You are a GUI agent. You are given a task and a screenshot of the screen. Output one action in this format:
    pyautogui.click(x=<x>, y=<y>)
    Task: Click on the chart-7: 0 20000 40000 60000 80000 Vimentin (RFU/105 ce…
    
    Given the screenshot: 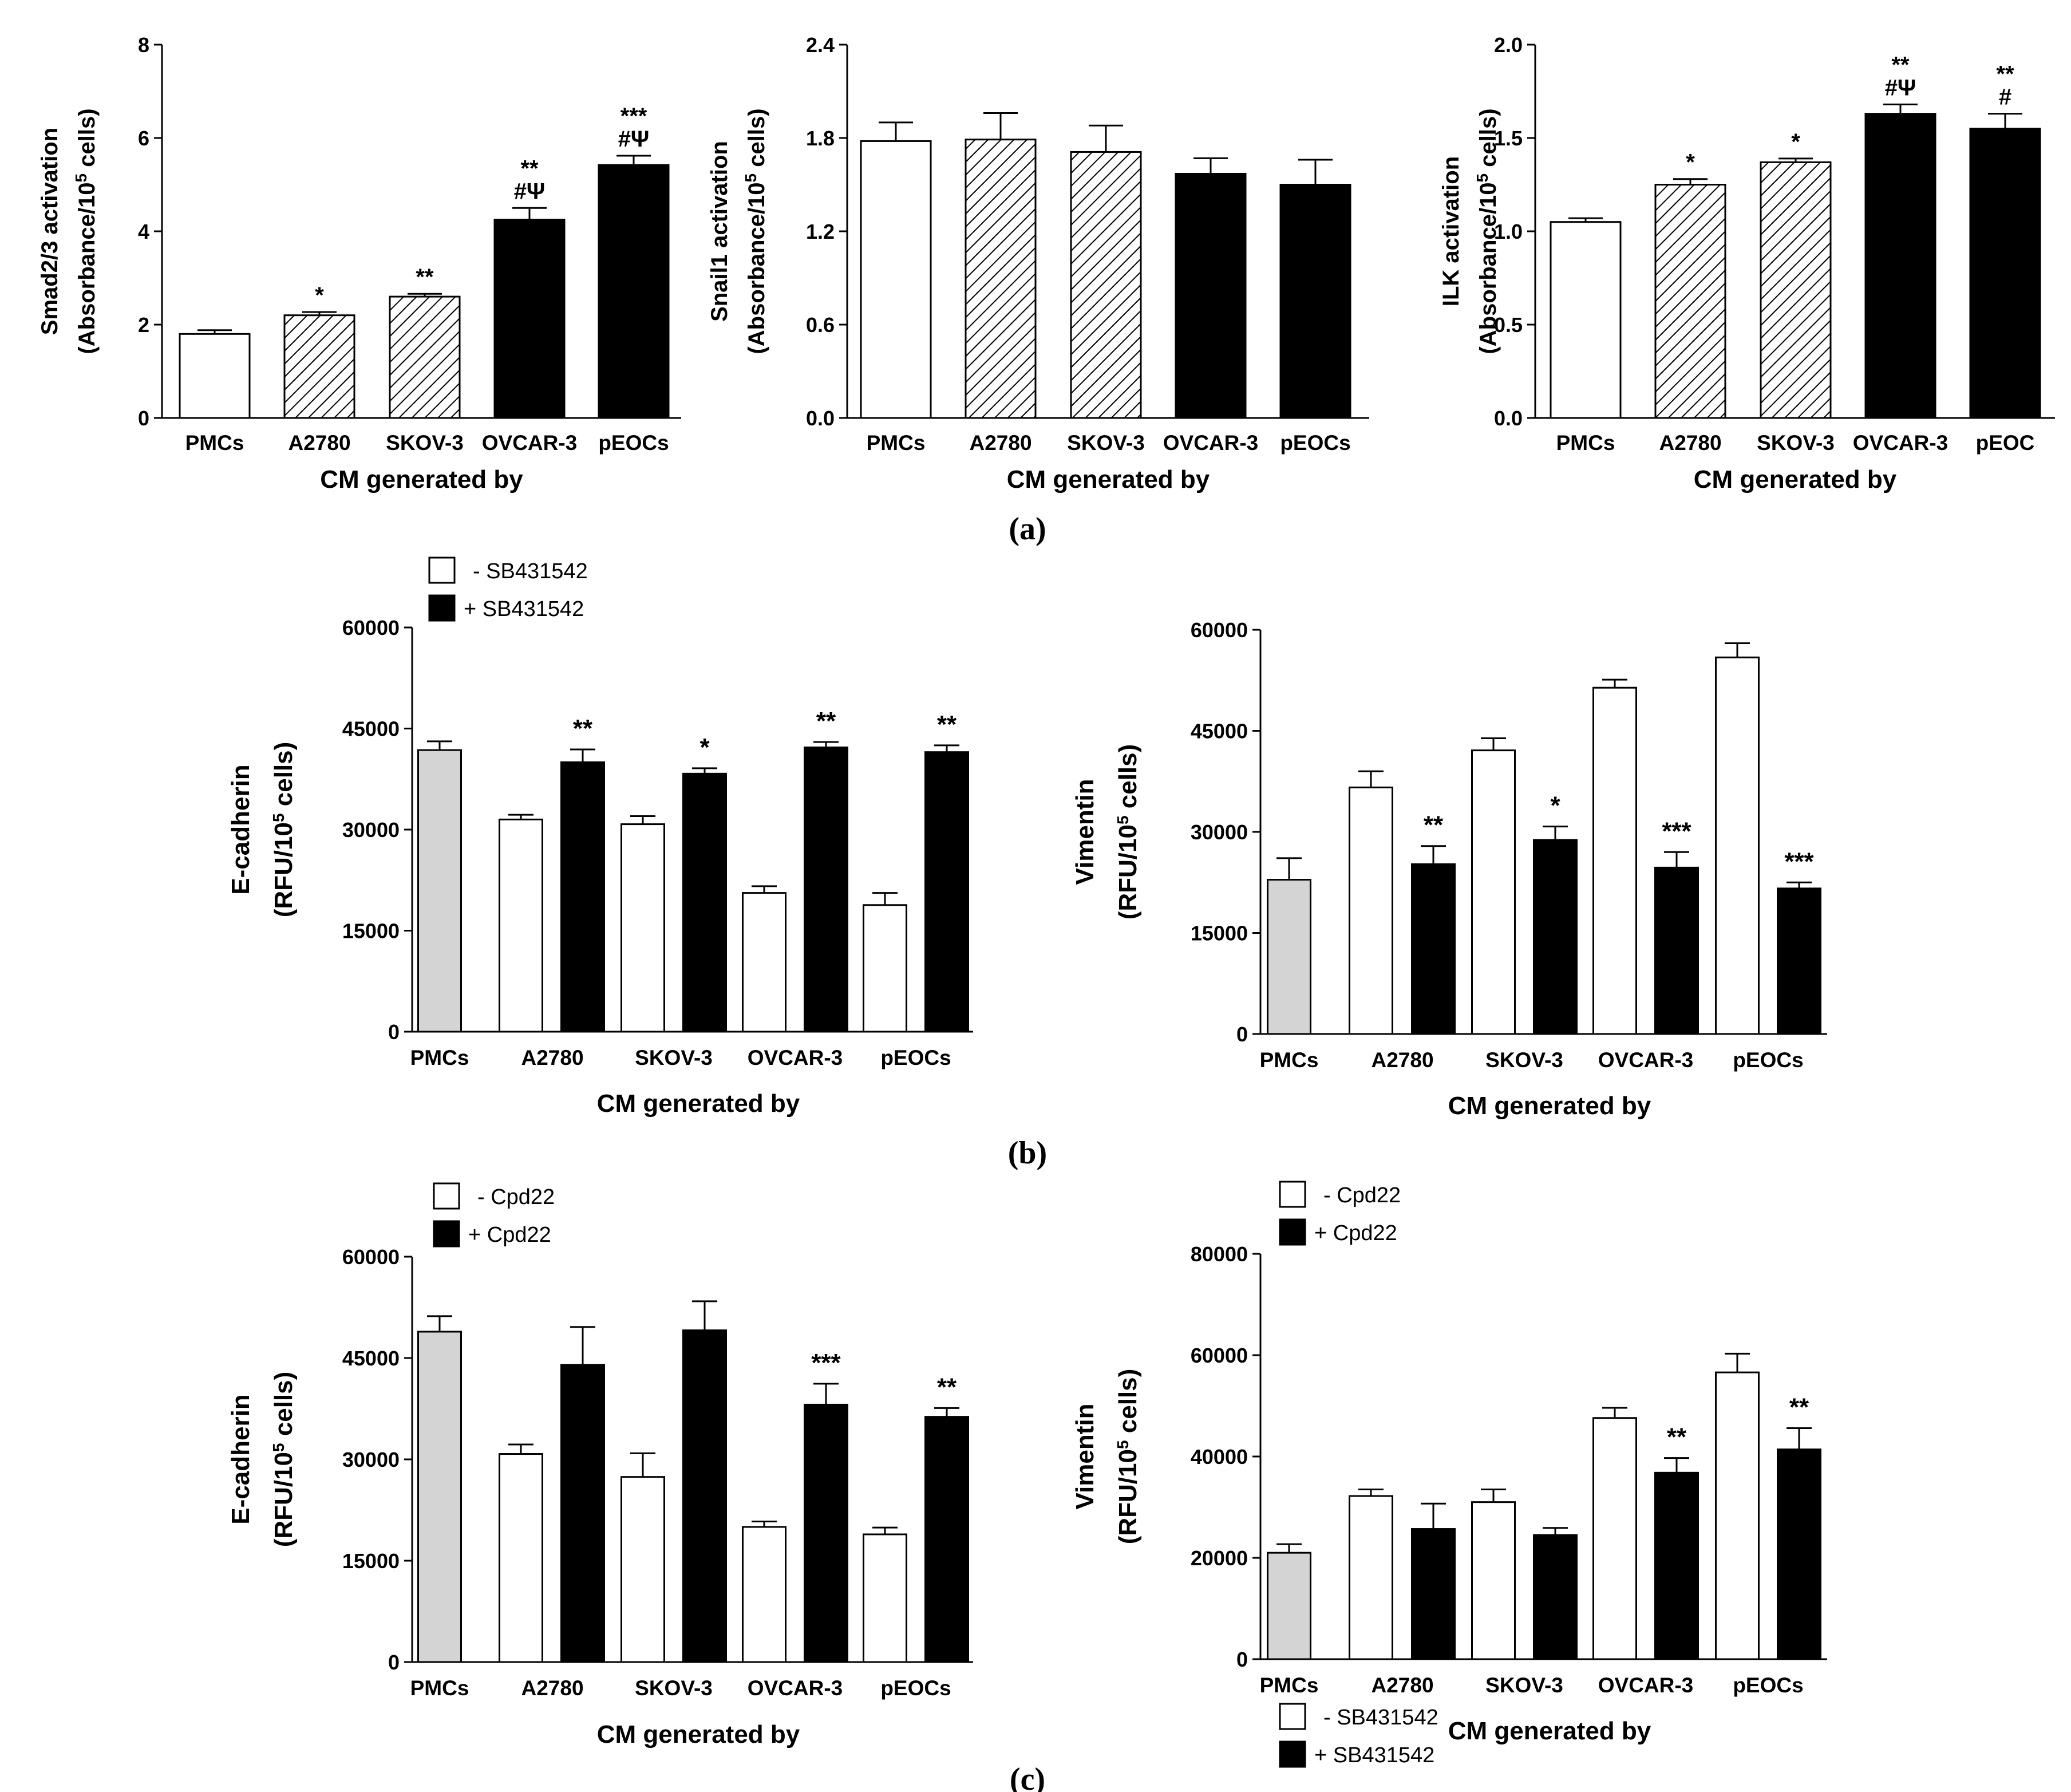 What is the action you would take?
    pyautogui.click(x=1449, y=1463)
    